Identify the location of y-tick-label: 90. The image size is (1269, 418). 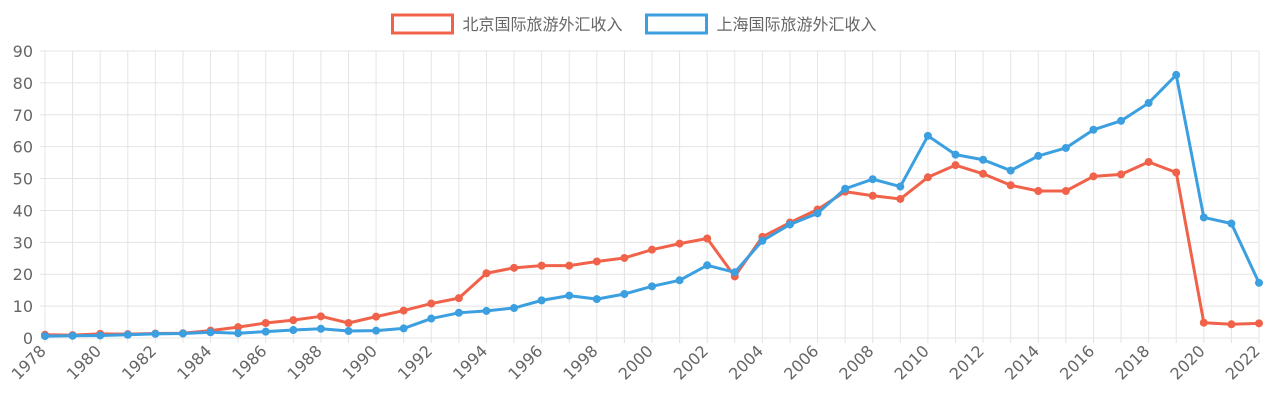
(23, 51).